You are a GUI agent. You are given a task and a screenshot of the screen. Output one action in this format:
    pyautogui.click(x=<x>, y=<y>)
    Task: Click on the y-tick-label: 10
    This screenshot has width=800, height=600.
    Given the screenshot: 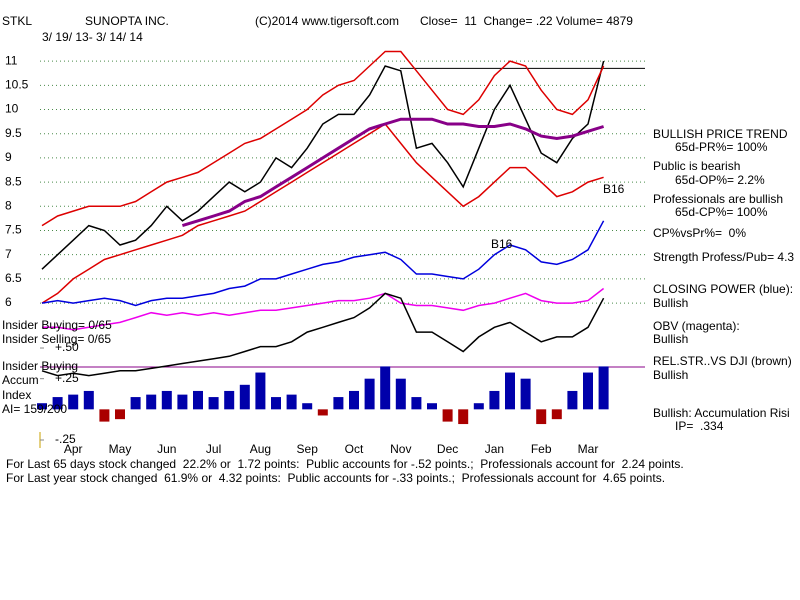 What is the action you would take?
    pyautogui.click(x=12, y=109)
    